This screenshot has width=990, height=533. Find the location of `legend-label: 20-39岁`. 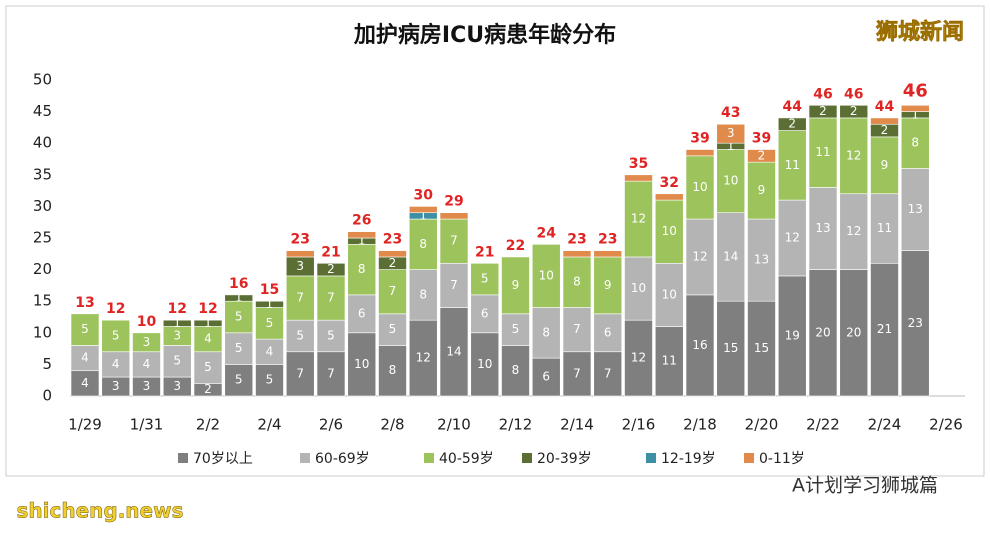

legend-label: 20-39岁 is located at coordinates (564, 459).